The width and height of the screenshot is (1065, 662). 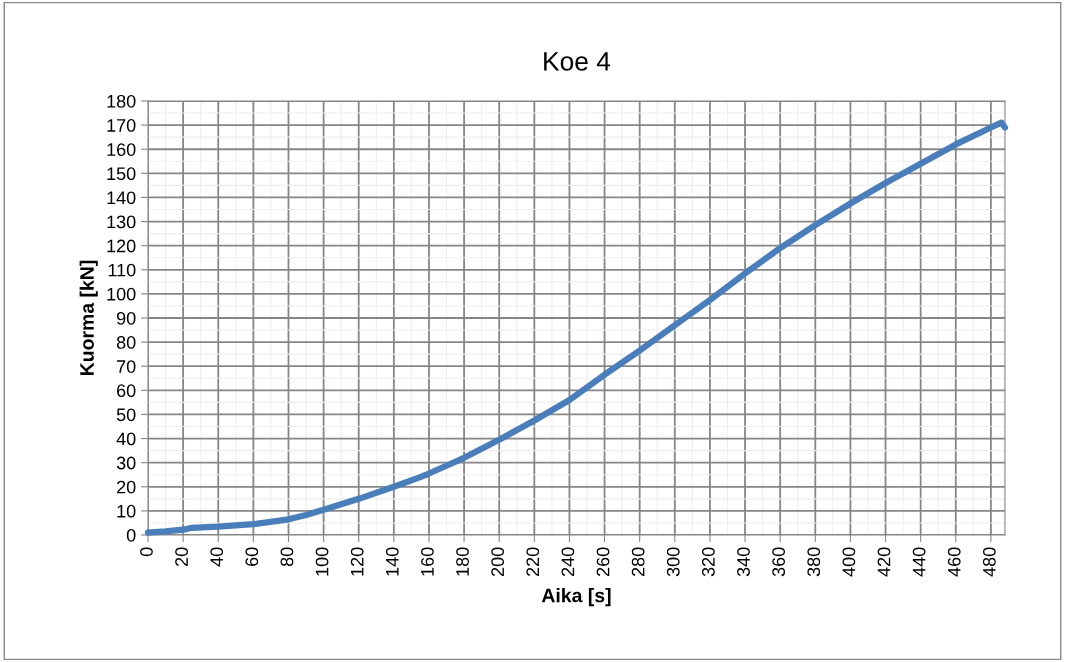 I want to click on x-tick-label: 300, so click(x=673, y=562).